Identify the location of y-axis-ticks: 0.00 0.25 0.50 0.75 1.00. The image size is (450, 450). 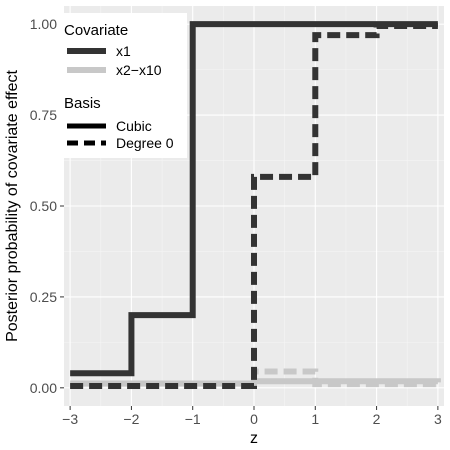
(47, 206).